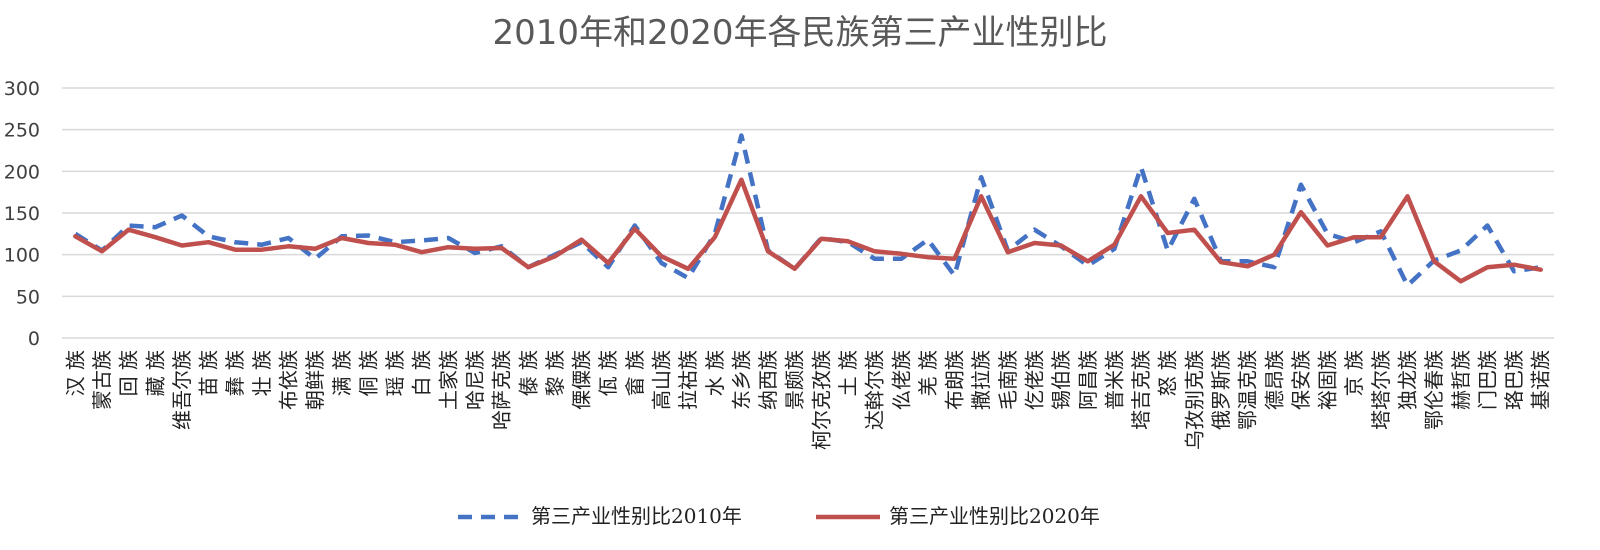 The height and width of the screenshot is (550, 1600). Describe the element at coordinates (1461, 380) in the screenshot. I see `x-tick-label: 赫哲族` at that location.